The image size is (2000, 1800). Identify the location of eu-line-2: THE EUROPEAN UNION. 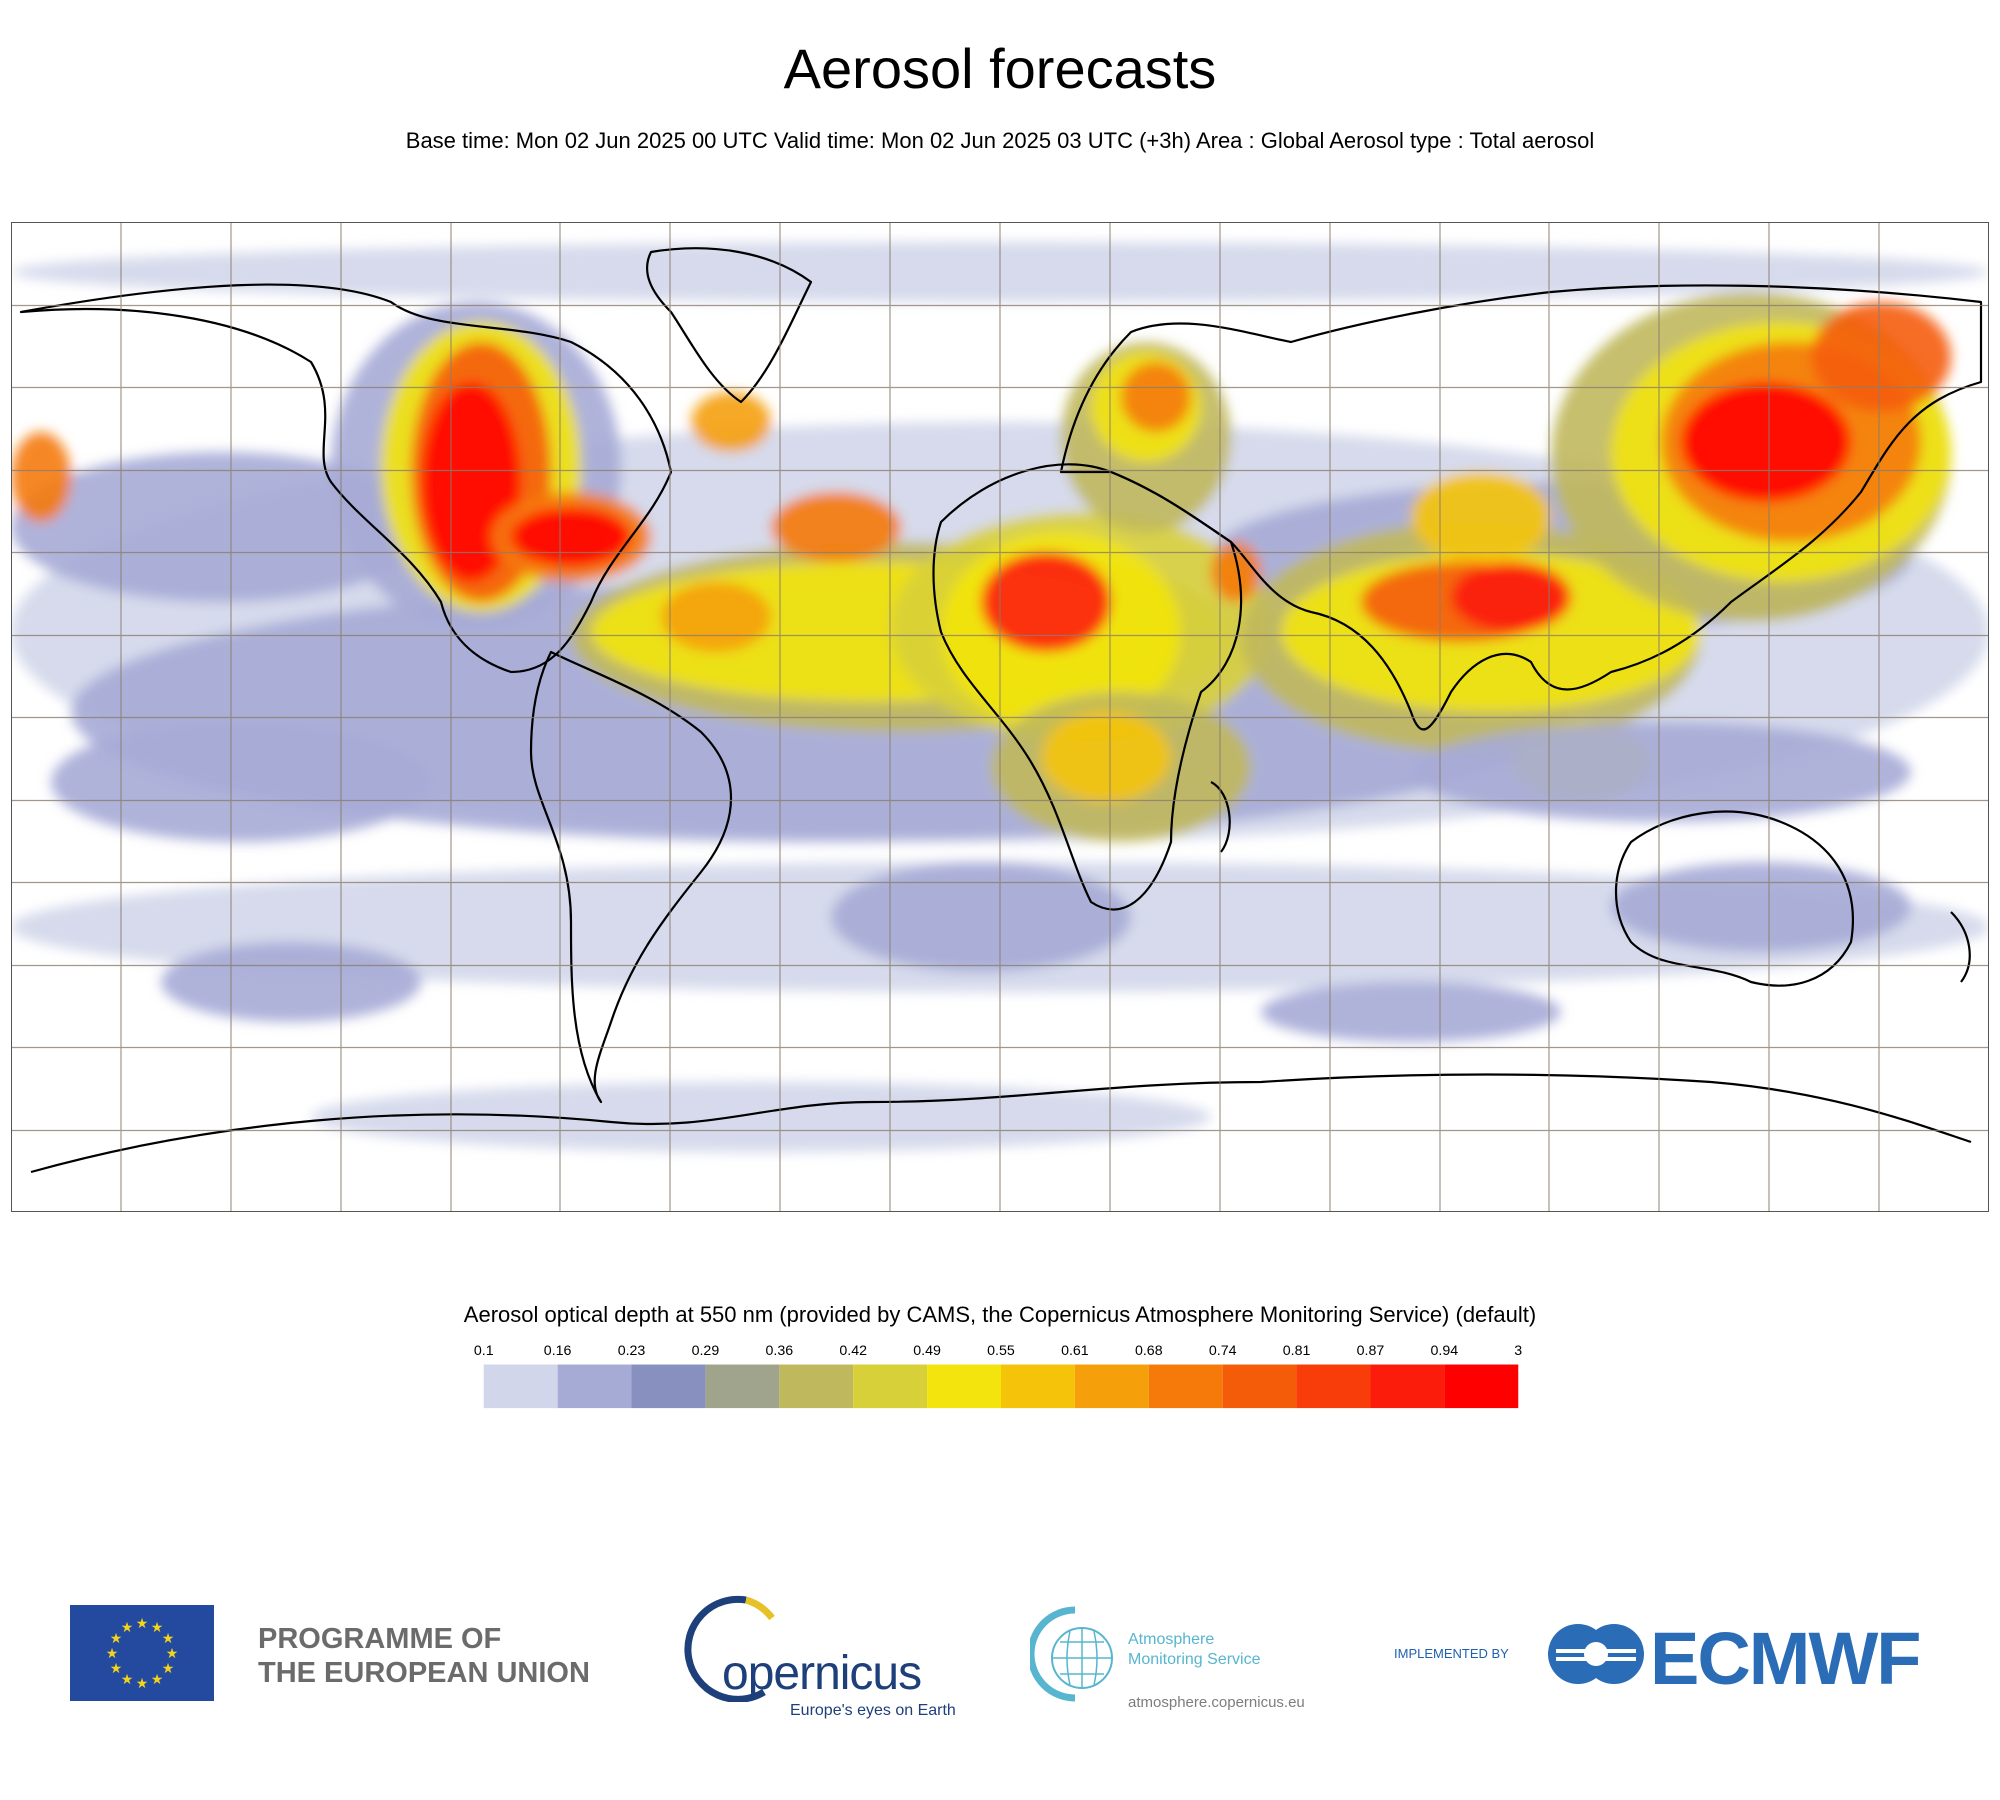
(424, 1673).